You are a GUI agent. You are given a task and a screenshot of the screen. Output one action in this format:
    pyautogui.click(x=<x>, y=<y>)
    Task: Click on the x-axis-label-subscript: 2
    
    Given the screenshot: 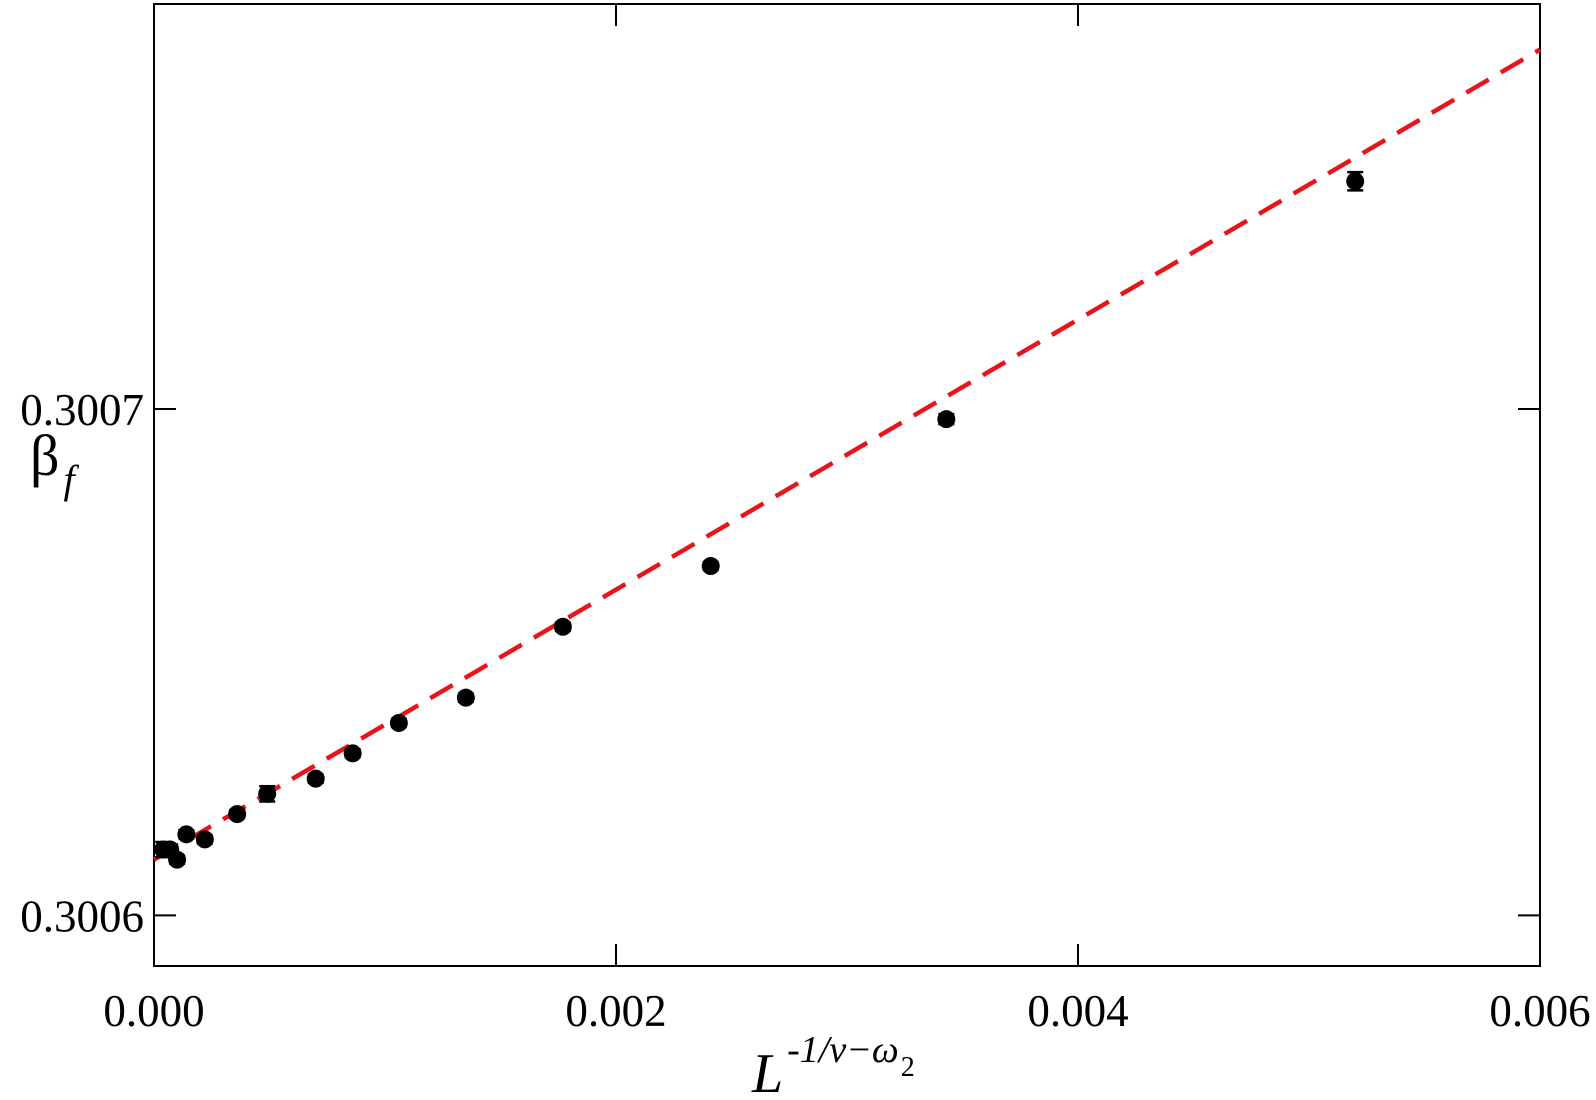 What is the action you would take?
    pyautogui.click(x=908, y=1067)
    